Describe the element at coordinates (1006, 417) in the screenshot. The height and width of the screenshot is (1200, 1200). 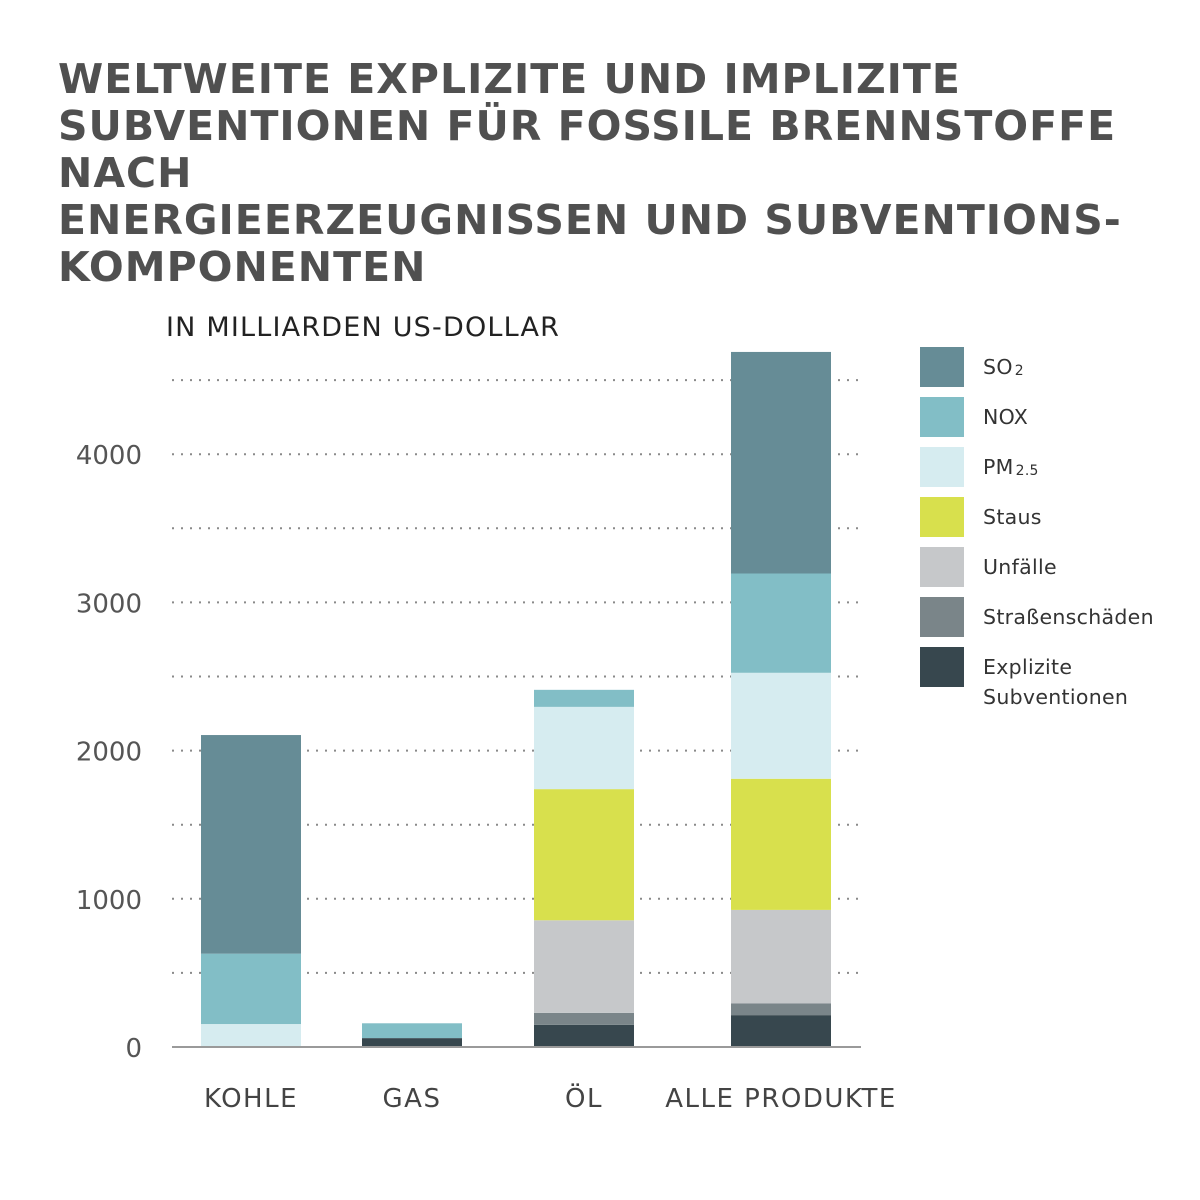
I see `legend-label: NOX` at that location.